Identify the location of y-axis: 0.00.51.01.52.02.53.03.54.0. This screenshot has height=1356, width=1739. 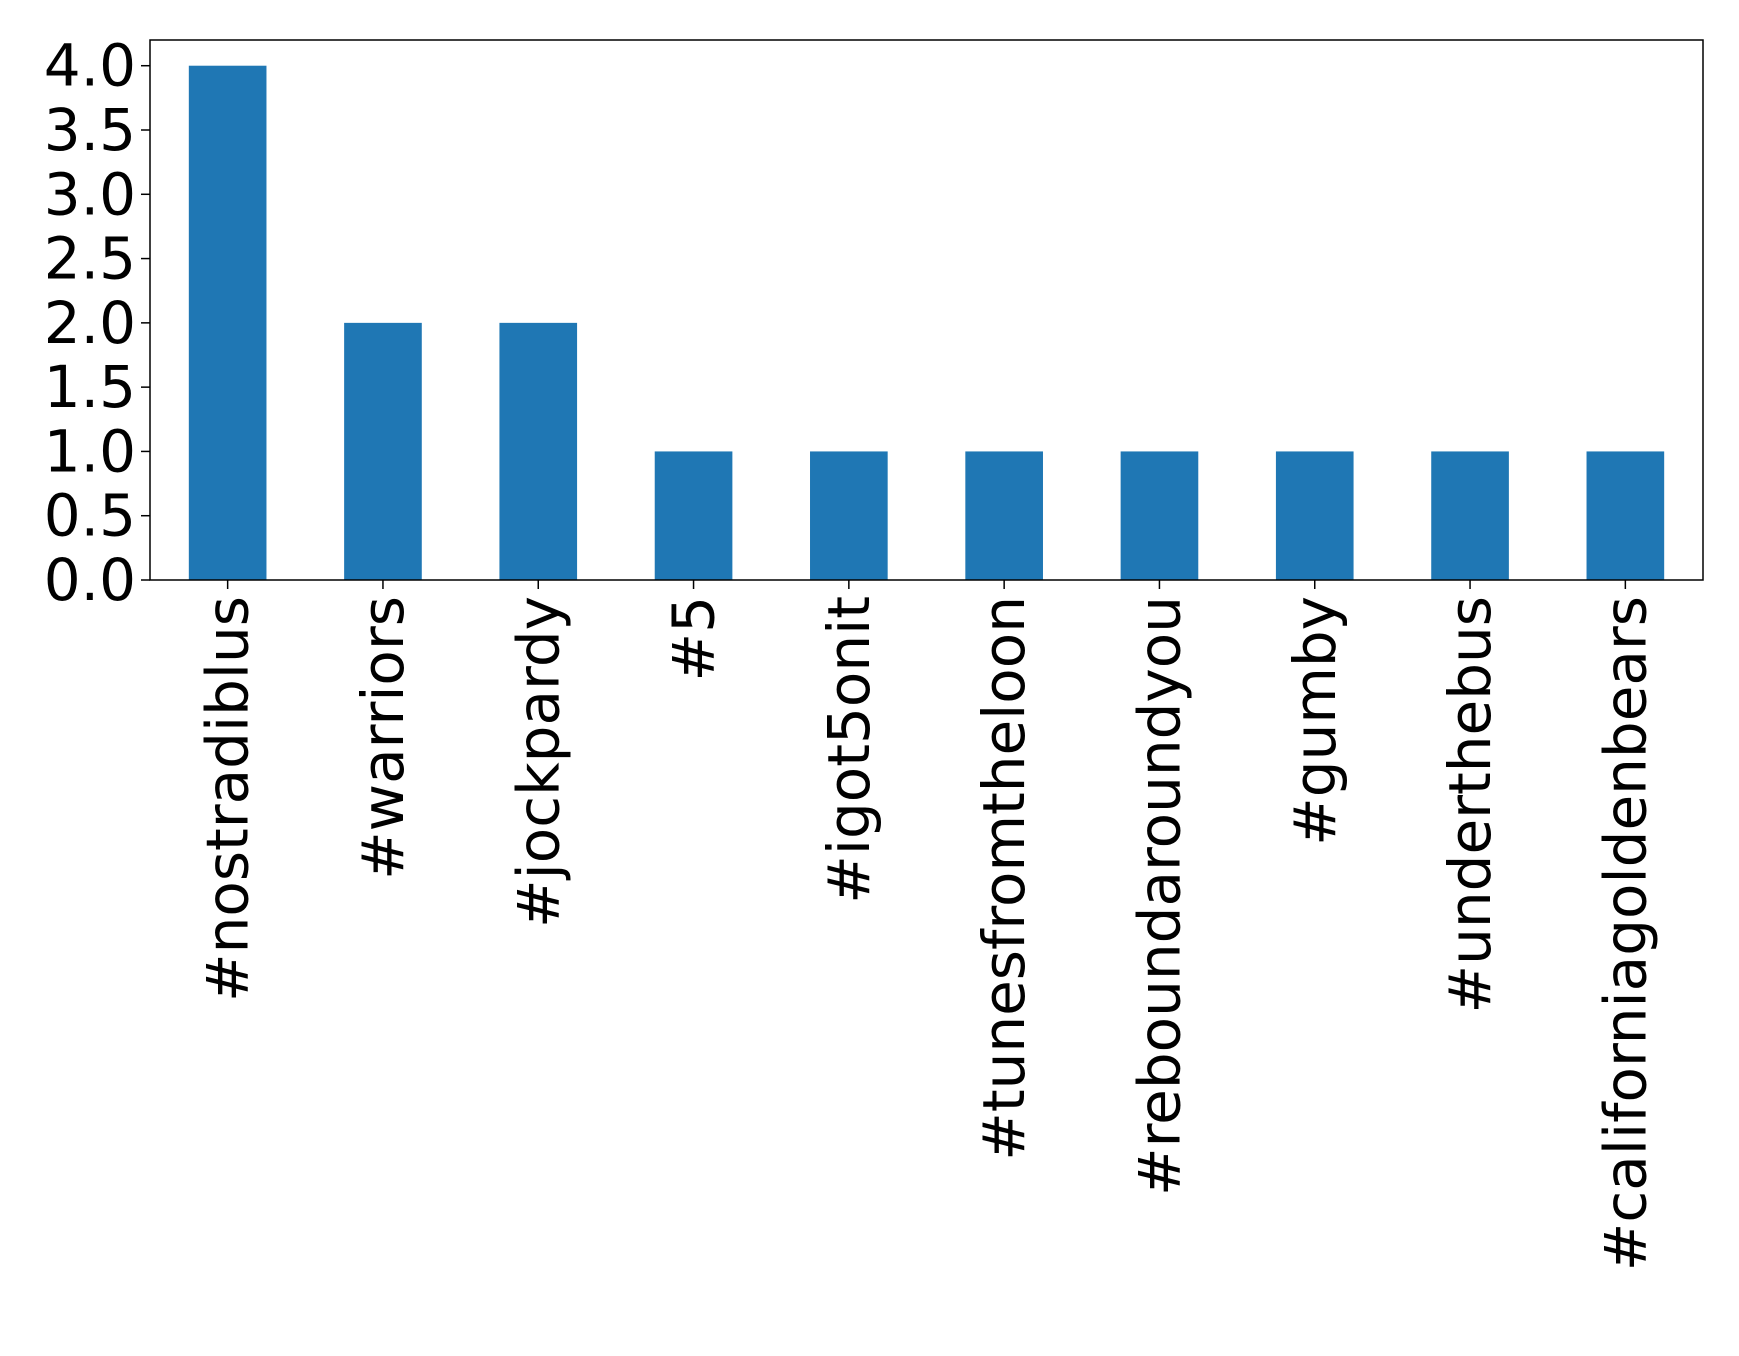
(97, 323).